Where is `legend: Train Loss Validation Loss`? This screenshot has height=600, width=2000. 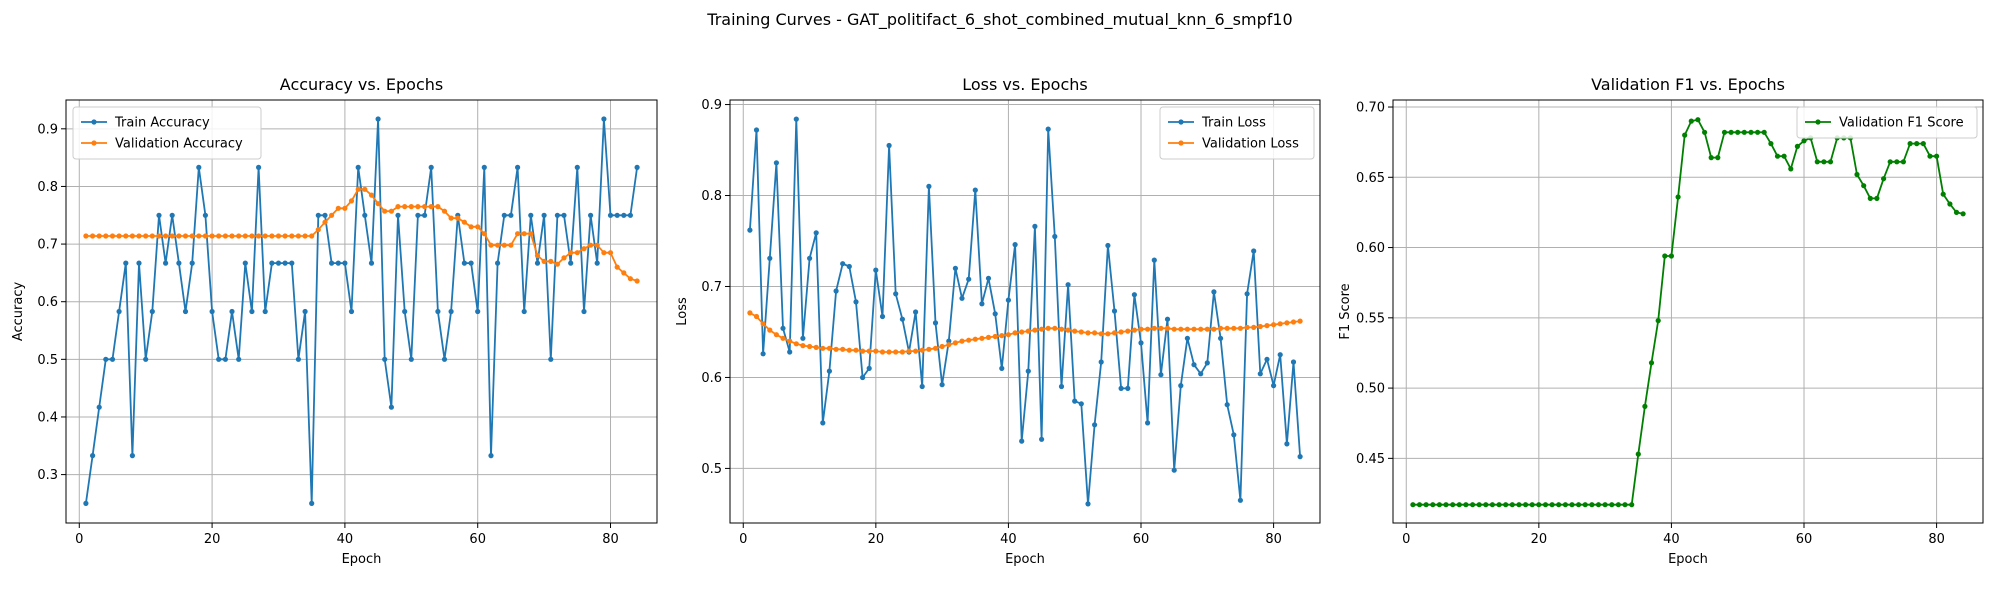
legend: Train Loss Validation Loss is located at coordinates (1237, 133).